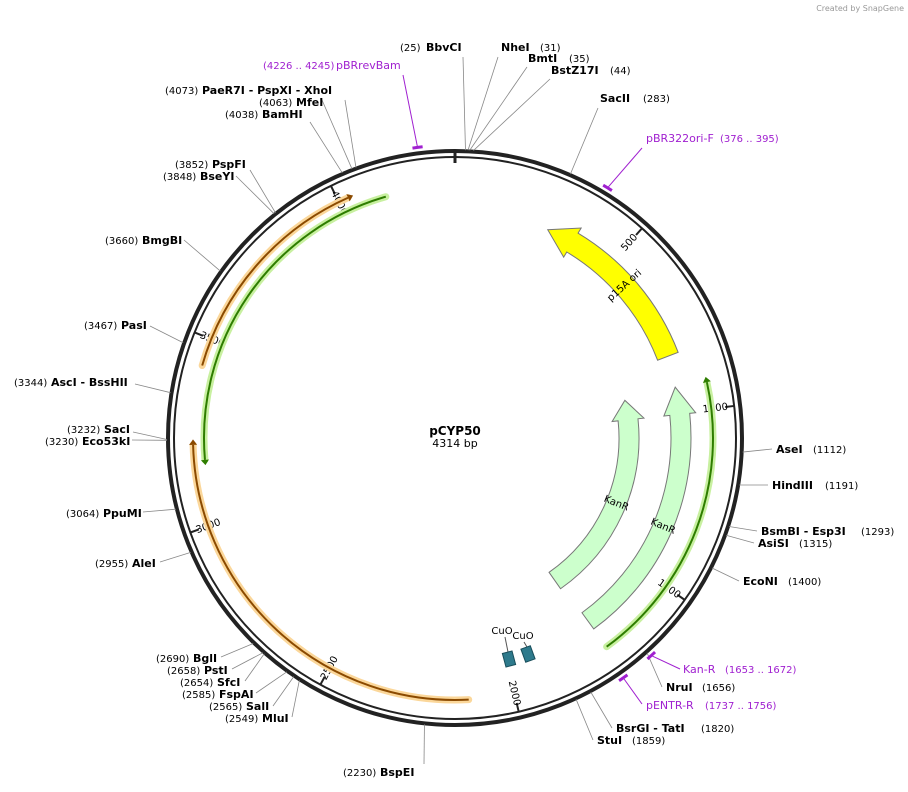 This screenshot has height=792, width=908. I want to click on primer-position: (376 .. 395), so click(749, 139).